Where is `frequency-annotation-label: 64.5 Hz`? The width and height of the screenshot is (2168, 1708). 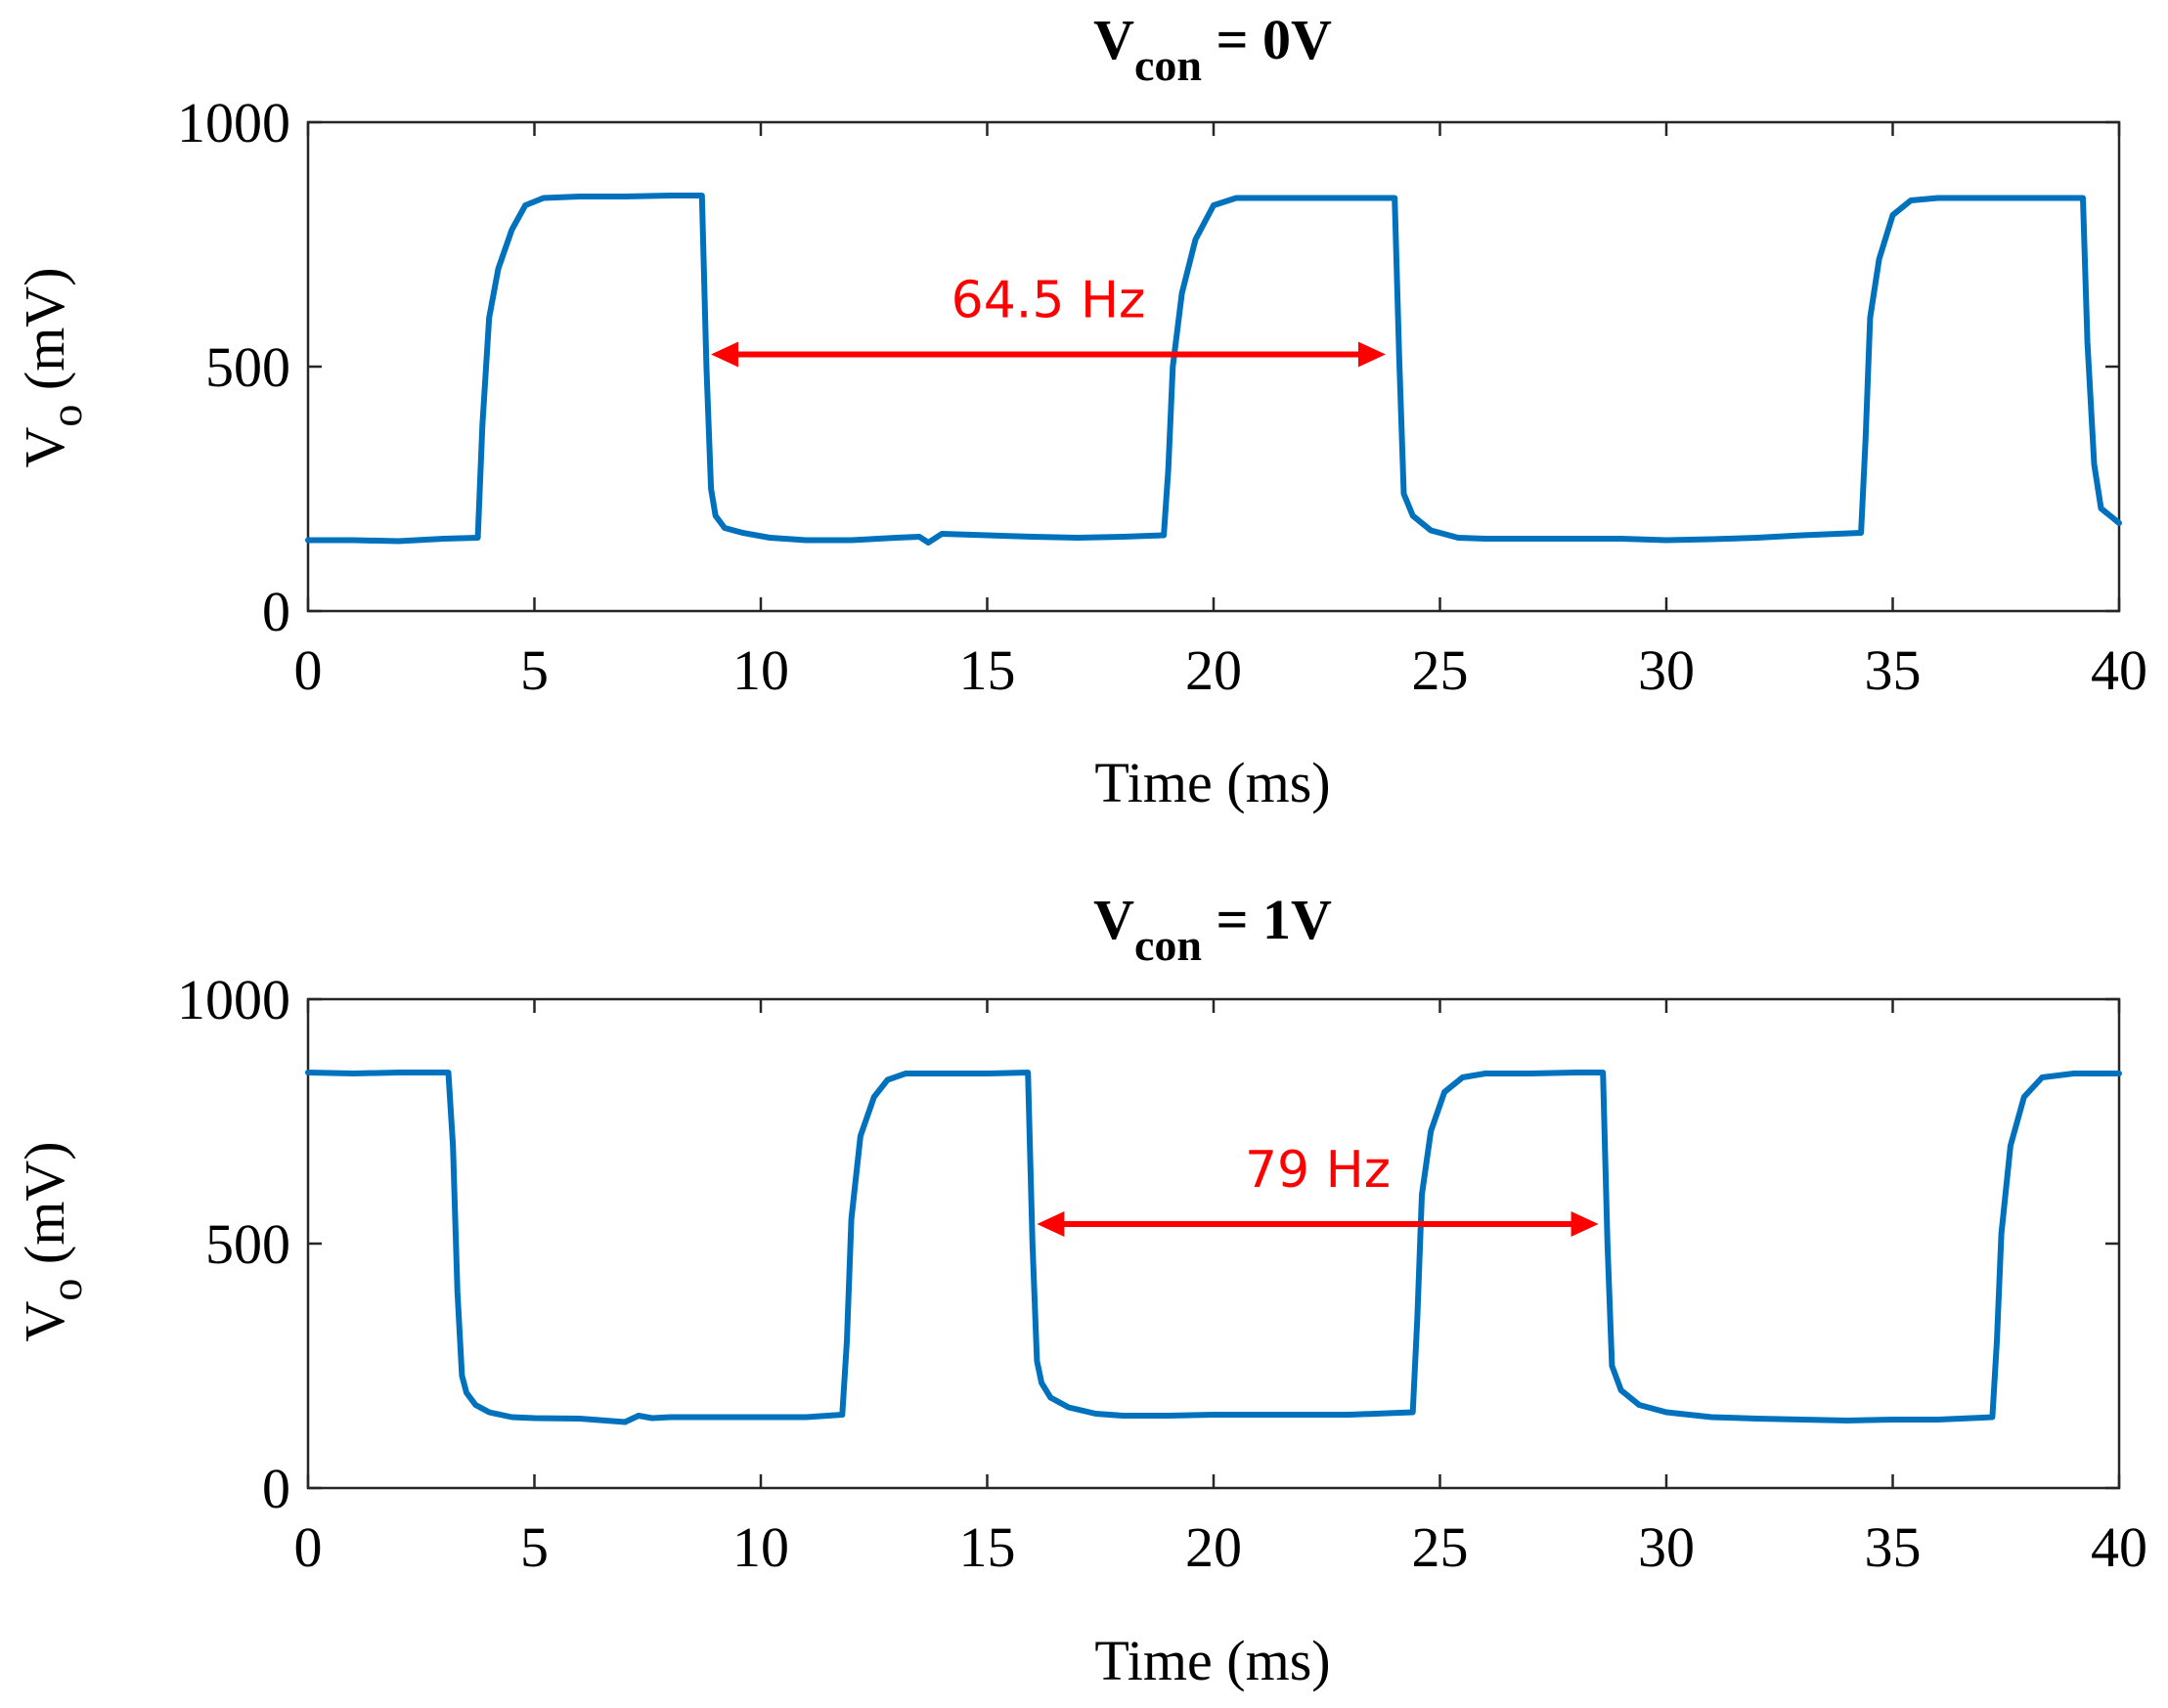
frequency-annotation-label: 64.5 Hz is located at coordinates (1048, 301).